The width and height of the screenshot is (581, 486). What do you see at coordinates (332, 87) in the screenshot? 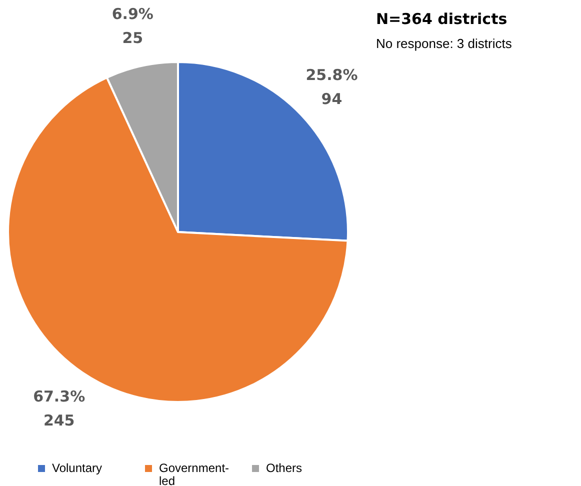
I see `data-label: 25.8% 94` at bounding box center [332, 87].